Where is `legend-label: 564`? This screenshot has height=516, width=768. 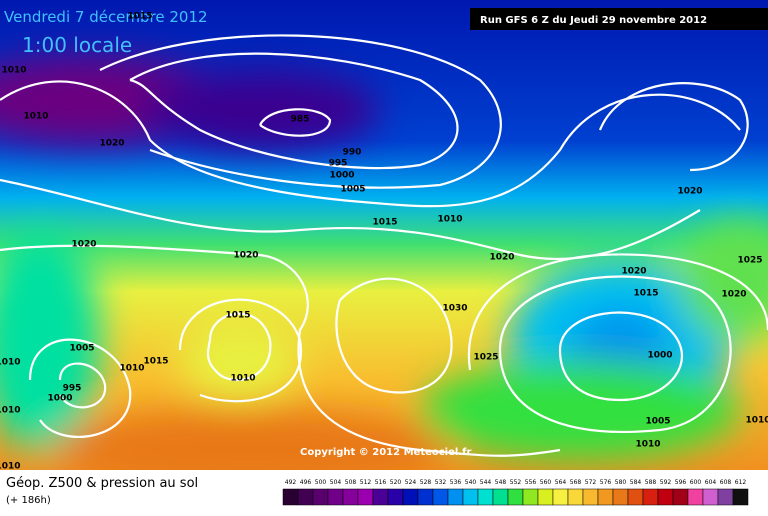 legend-label: 564 is located at coordinates (561, 482).